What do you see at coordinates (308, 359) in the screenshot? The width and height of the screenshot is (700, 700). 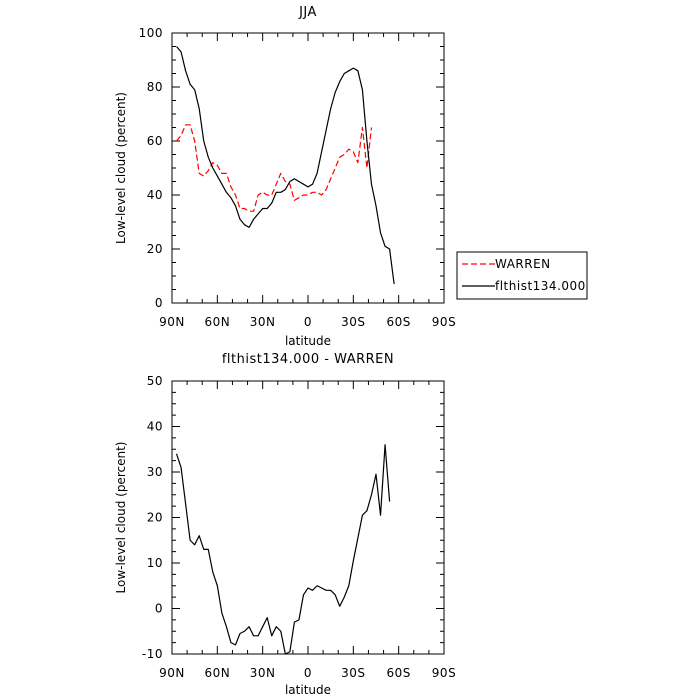 I see `chart-title: flthist134.000 - WARREN` at bounding box center [308, 359].